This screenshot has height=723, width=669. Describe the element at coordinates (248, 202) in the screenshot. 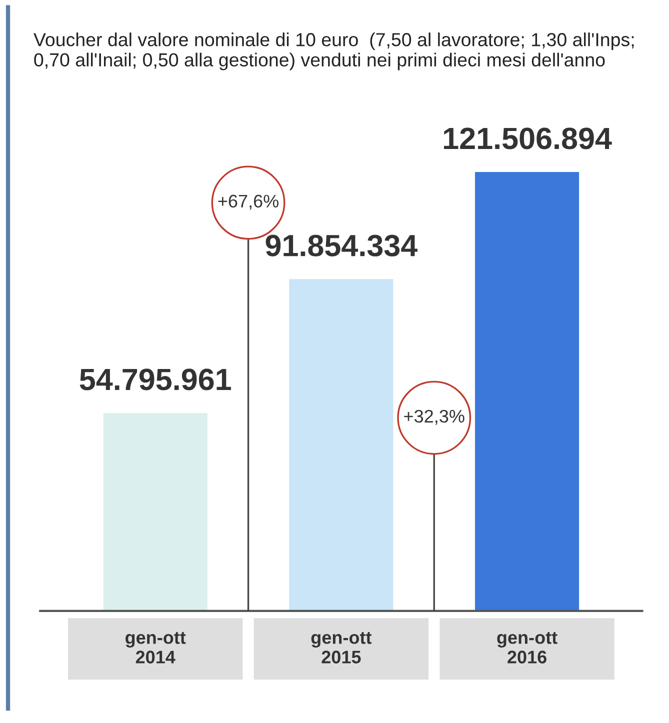

I see `annotation: +67,6%` at that location.